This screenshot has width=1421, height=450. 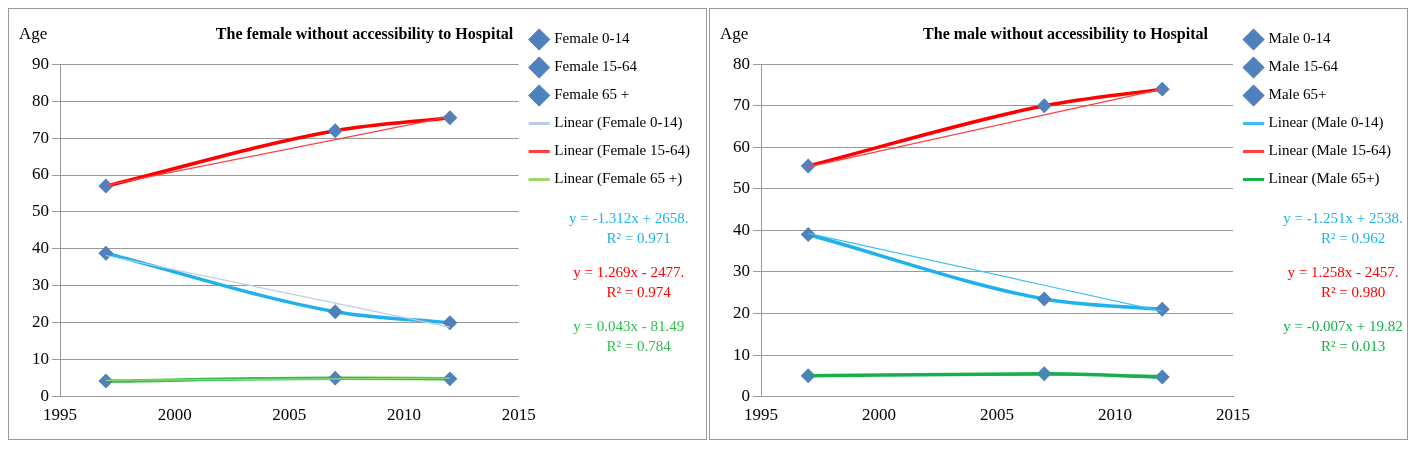 What do you see at coordinates (364, 33) in the screenshot?
I see `chart-title: The female without accessibility to Hospital` at bounding box center [364, 33].